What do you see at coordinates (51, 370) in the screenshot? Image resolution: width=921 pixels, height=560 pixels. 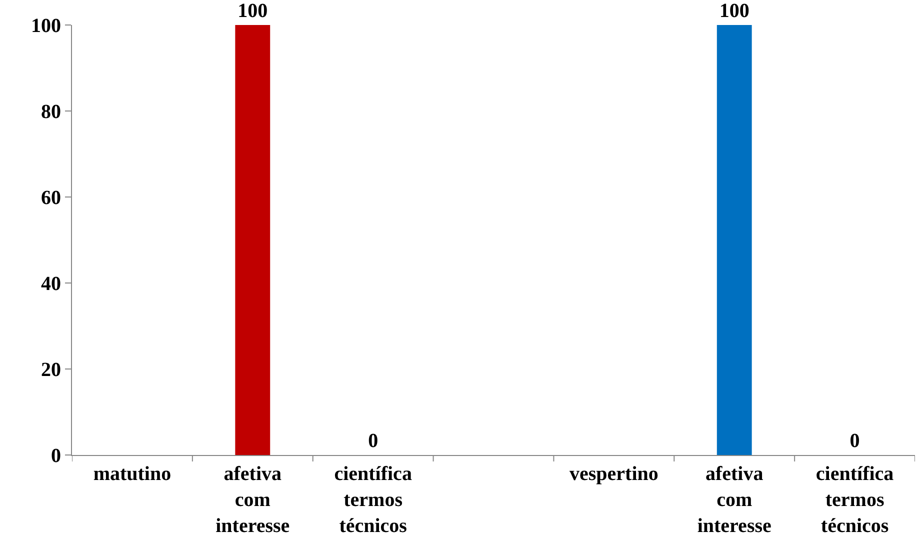 I see `y-tick-label: 20` at bounding box center [51, 370].